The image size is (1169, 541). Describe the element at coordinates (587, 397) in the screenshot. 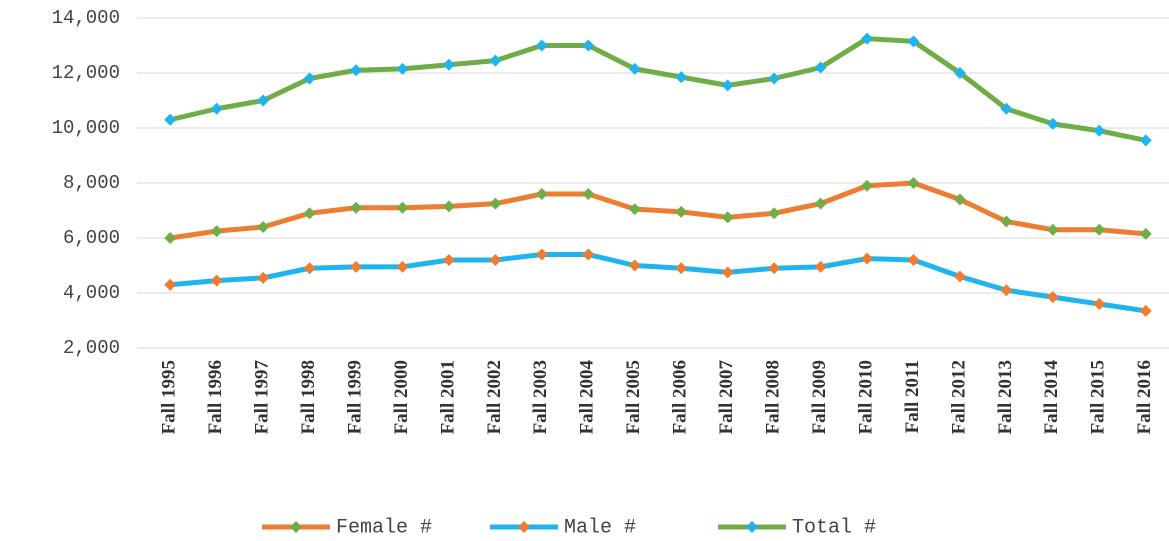

I see `x-tick-label: Fall 2004` at that location.